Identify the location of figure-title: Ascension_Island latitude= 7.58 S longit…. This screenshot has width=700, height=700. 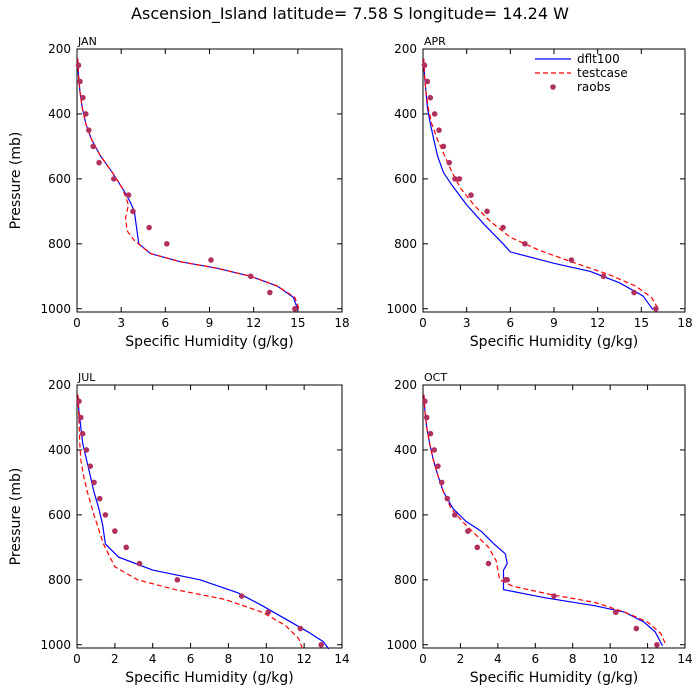
(350, 14).